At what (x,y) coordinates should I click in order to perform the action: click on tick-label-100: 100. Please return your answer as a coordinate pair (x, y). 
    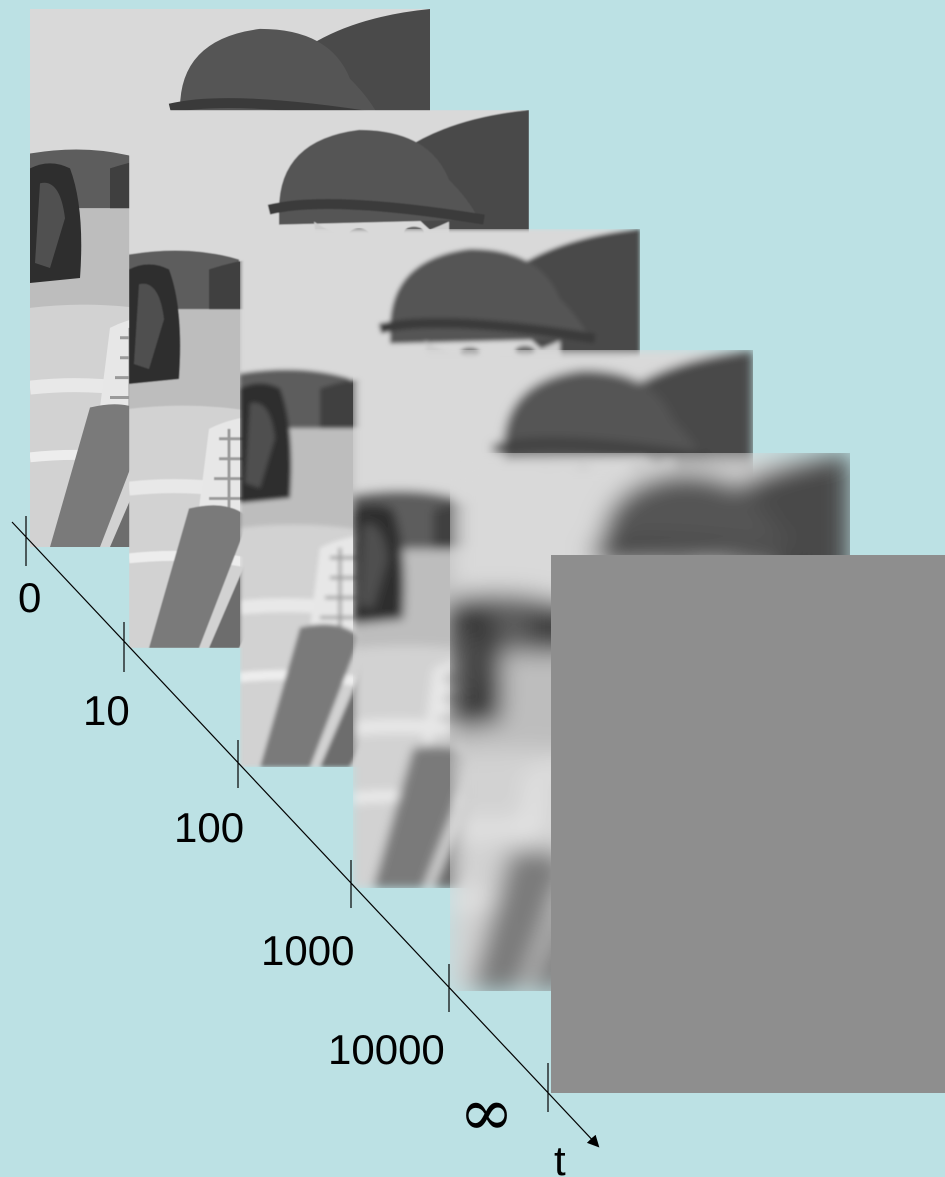
    Looking at the image, I should click on (209, 827).